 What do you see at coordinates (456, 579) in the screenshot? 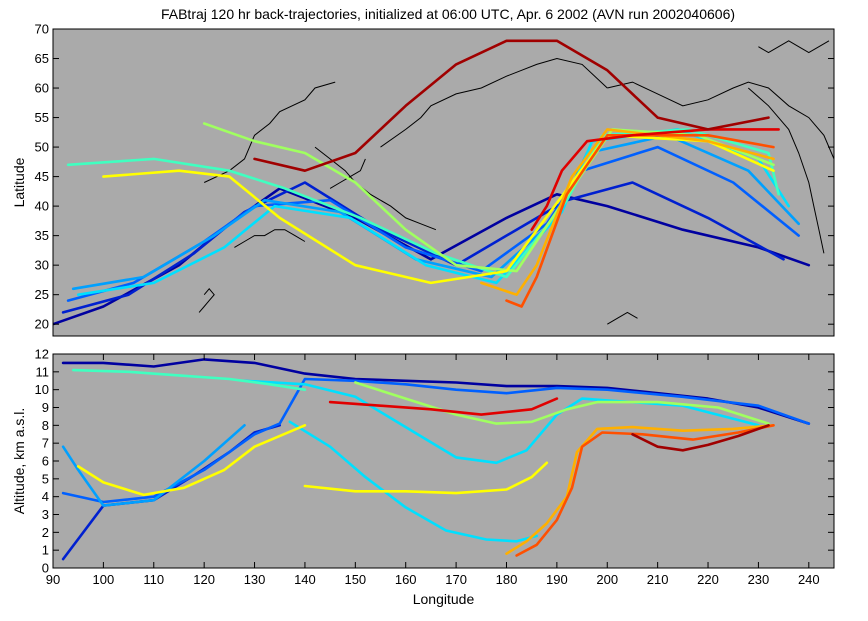
I see `x-tick-label: 170` at bounding box center [456, 579].